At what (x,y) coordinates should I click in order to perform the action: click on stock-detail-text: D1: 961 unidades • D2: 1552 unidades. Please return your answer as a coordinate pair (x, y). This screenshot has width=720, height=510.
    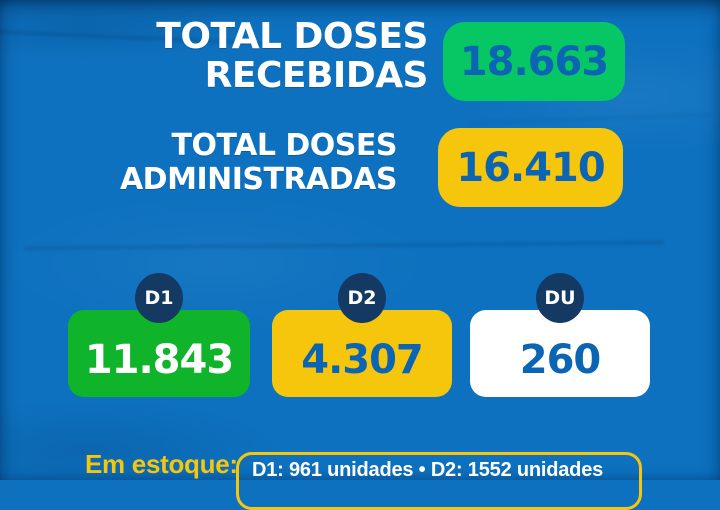
    Looking at the image, I should click on (428, 470).